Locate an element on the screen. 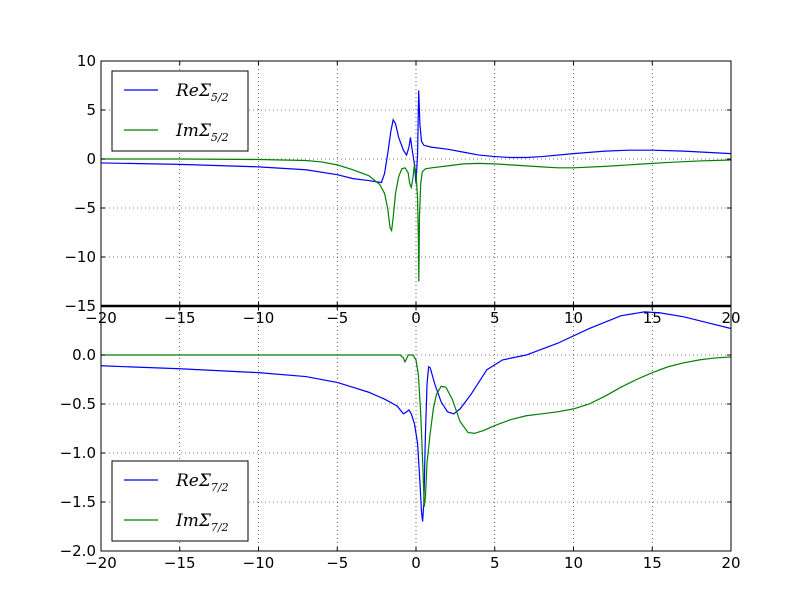  y-tick-label: 5 is located at coordinates (91, 110).